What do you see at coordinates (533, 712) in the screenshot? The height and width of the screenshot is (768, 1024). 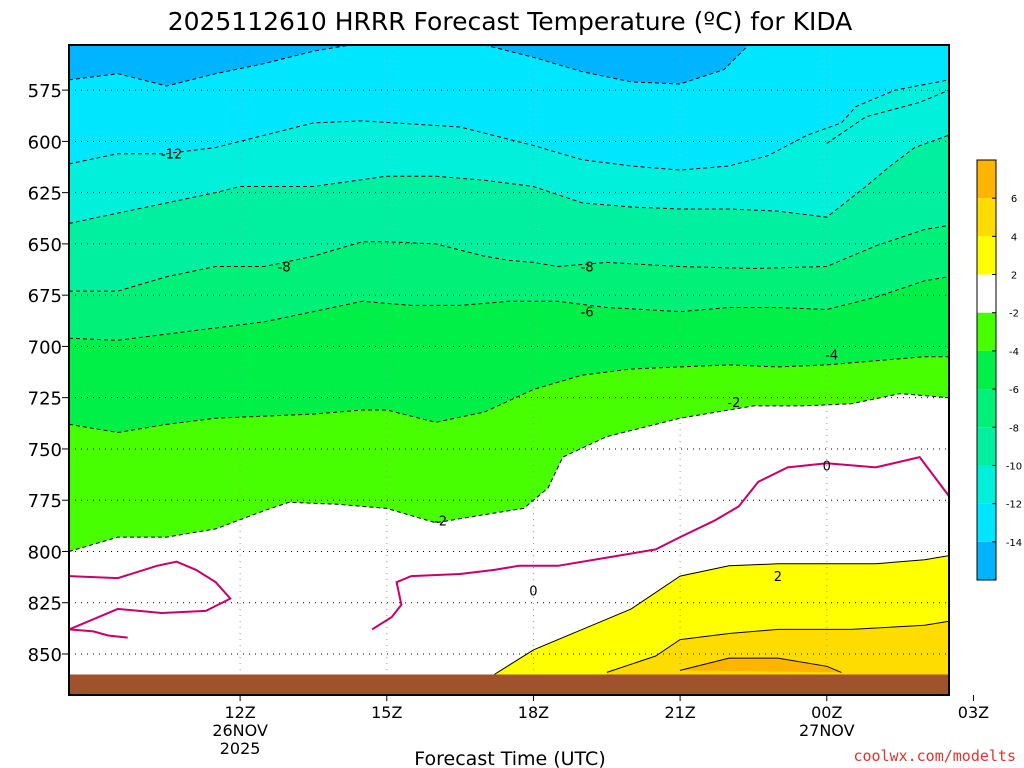 I see `x-tick-label: 18Z` at bounding box center [533, 712].